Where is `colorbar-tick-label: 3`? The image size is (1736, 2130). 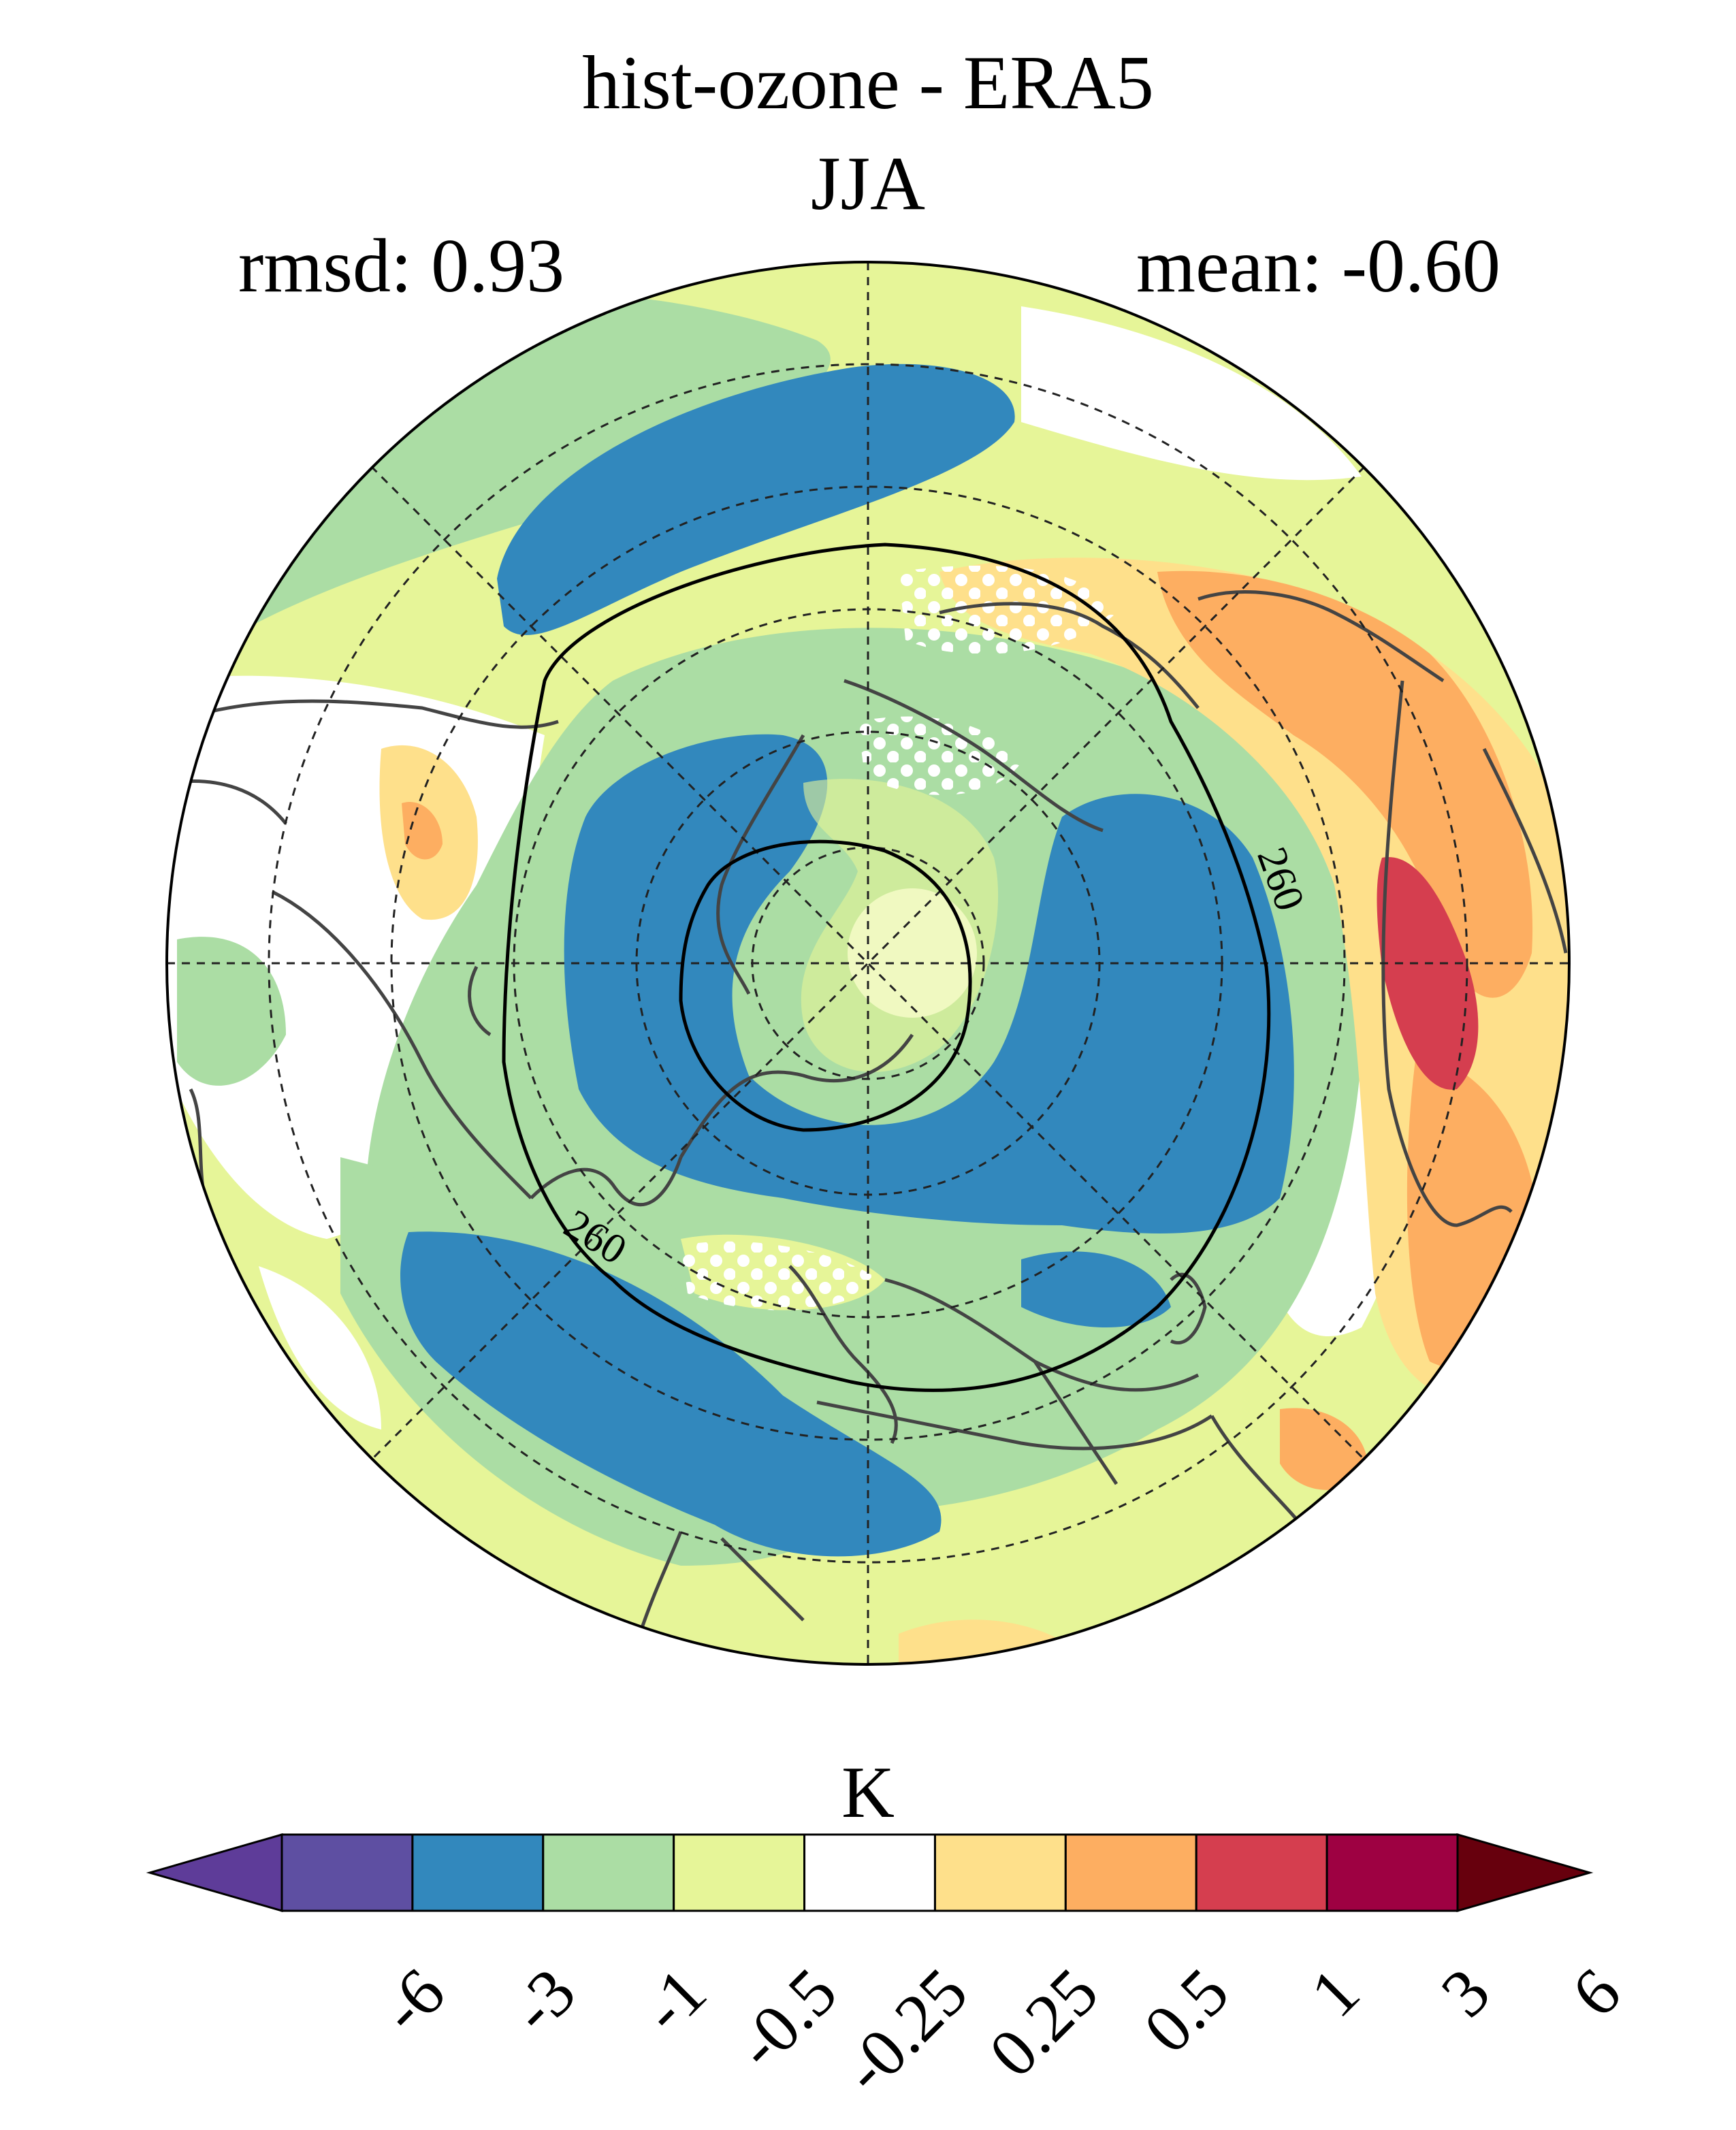
colorbar-tick-label: 3 is located at coordinates (1466, 1992).